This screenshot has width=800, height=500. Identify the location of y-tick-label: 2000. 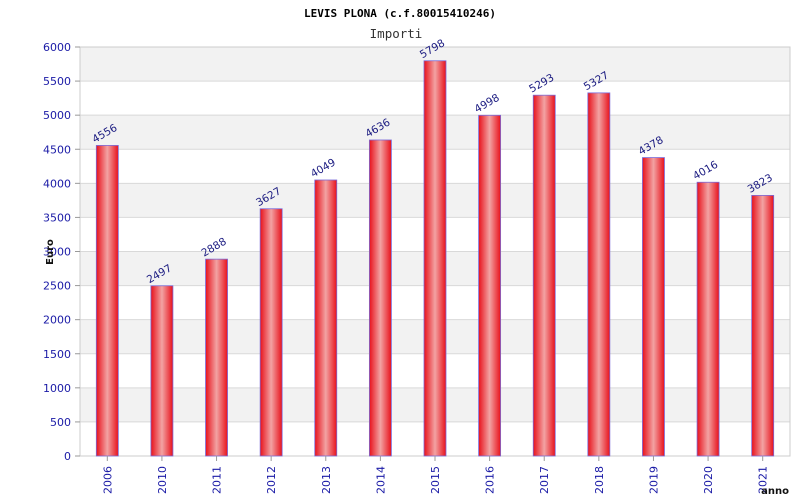
(57, 320).